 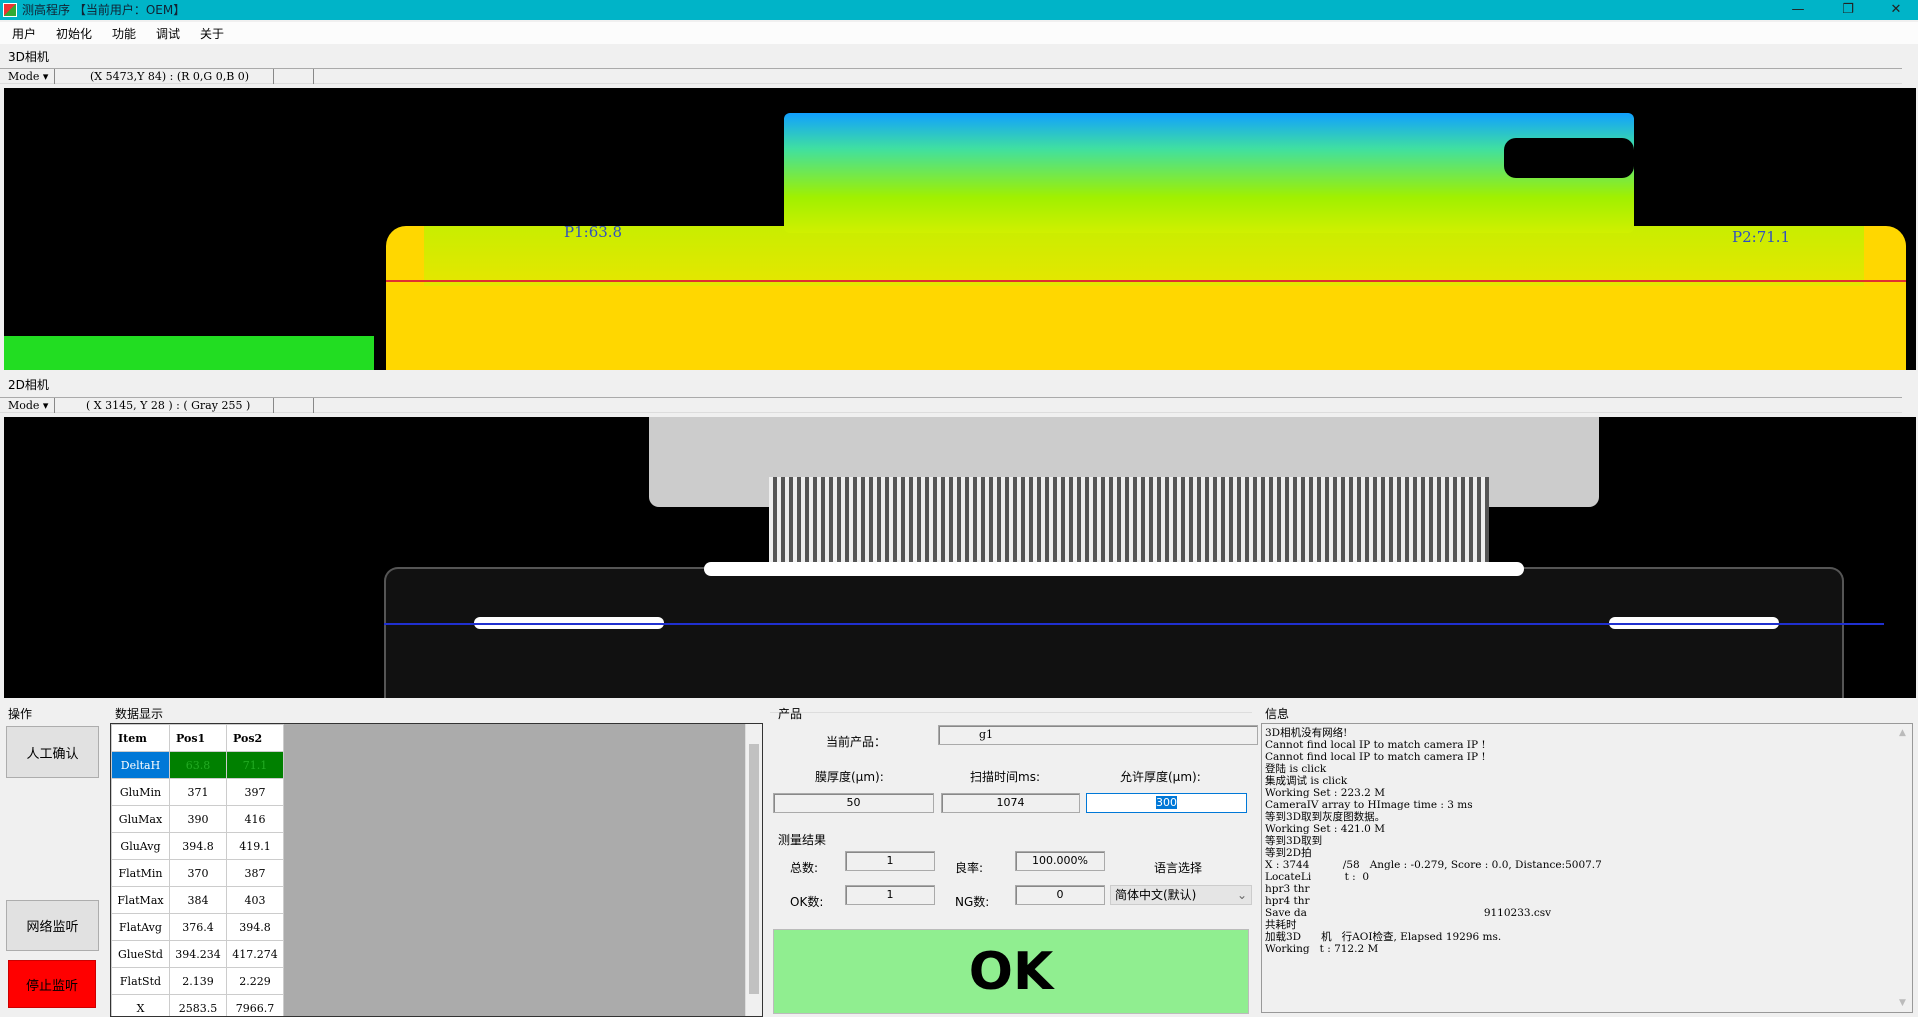 I want to click on table-cell: 390, so click(x=198, y=819).